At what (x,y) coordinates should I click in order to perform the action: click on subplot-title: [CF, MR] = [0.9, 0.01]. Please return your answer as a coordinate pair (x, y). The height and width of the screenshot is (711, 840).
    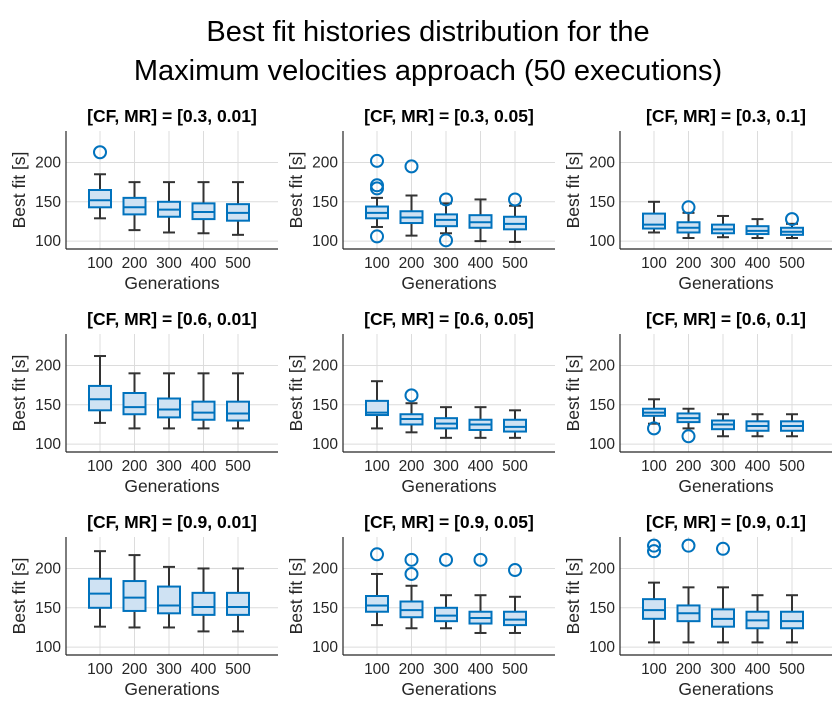
    Looking at the image, I should click on (172, 522).